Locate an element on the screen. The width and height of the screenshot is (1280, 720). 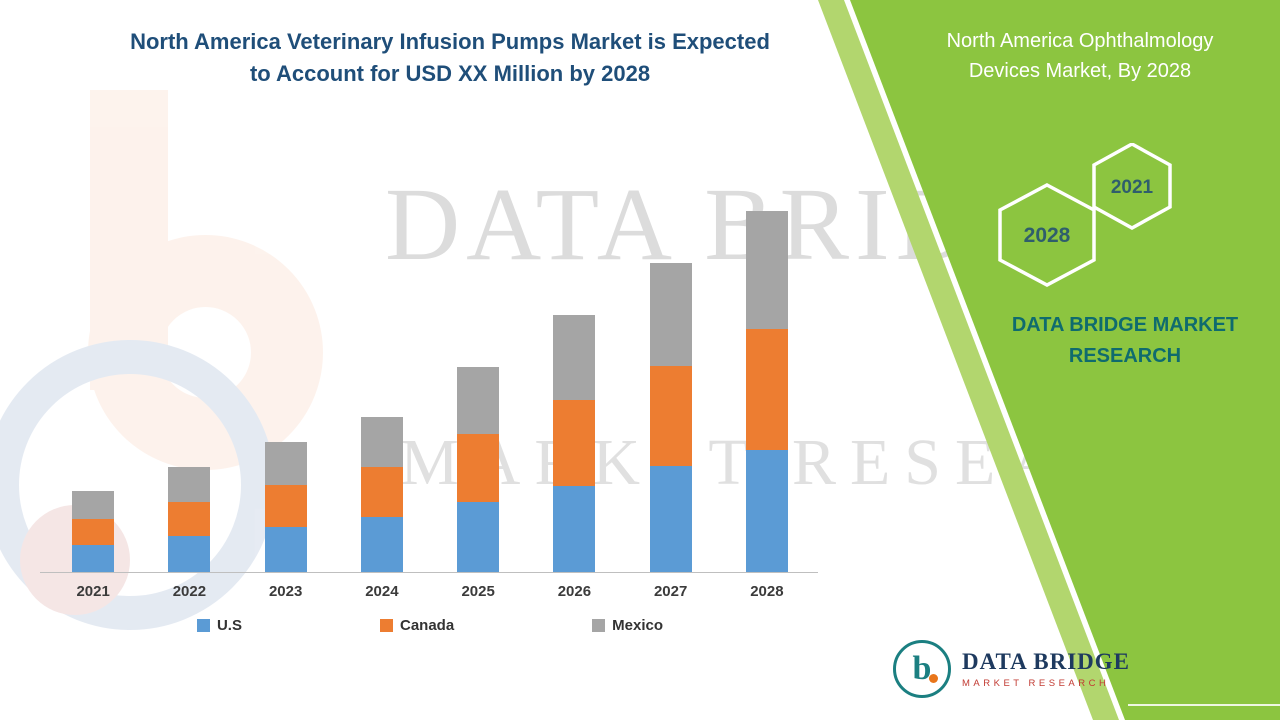
legend-label-mexico: Mexico is located at coordinates (638, 625).